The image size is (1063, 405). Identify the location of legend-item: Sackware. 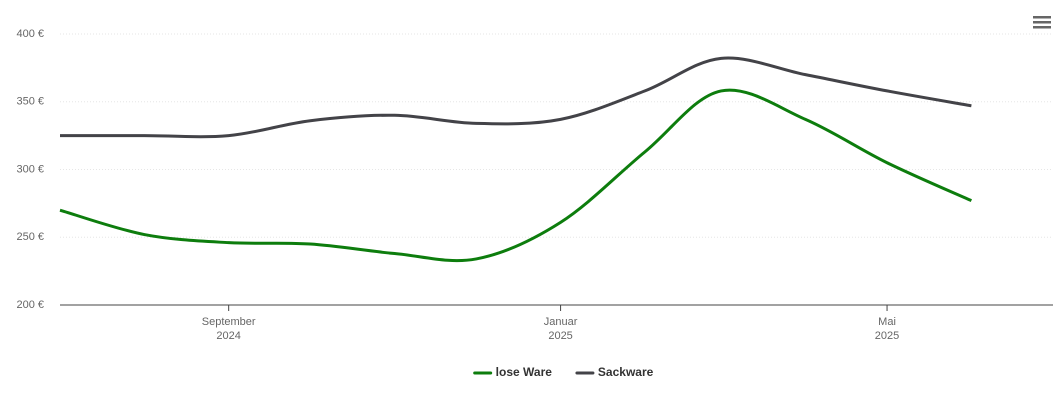
(614, 372).